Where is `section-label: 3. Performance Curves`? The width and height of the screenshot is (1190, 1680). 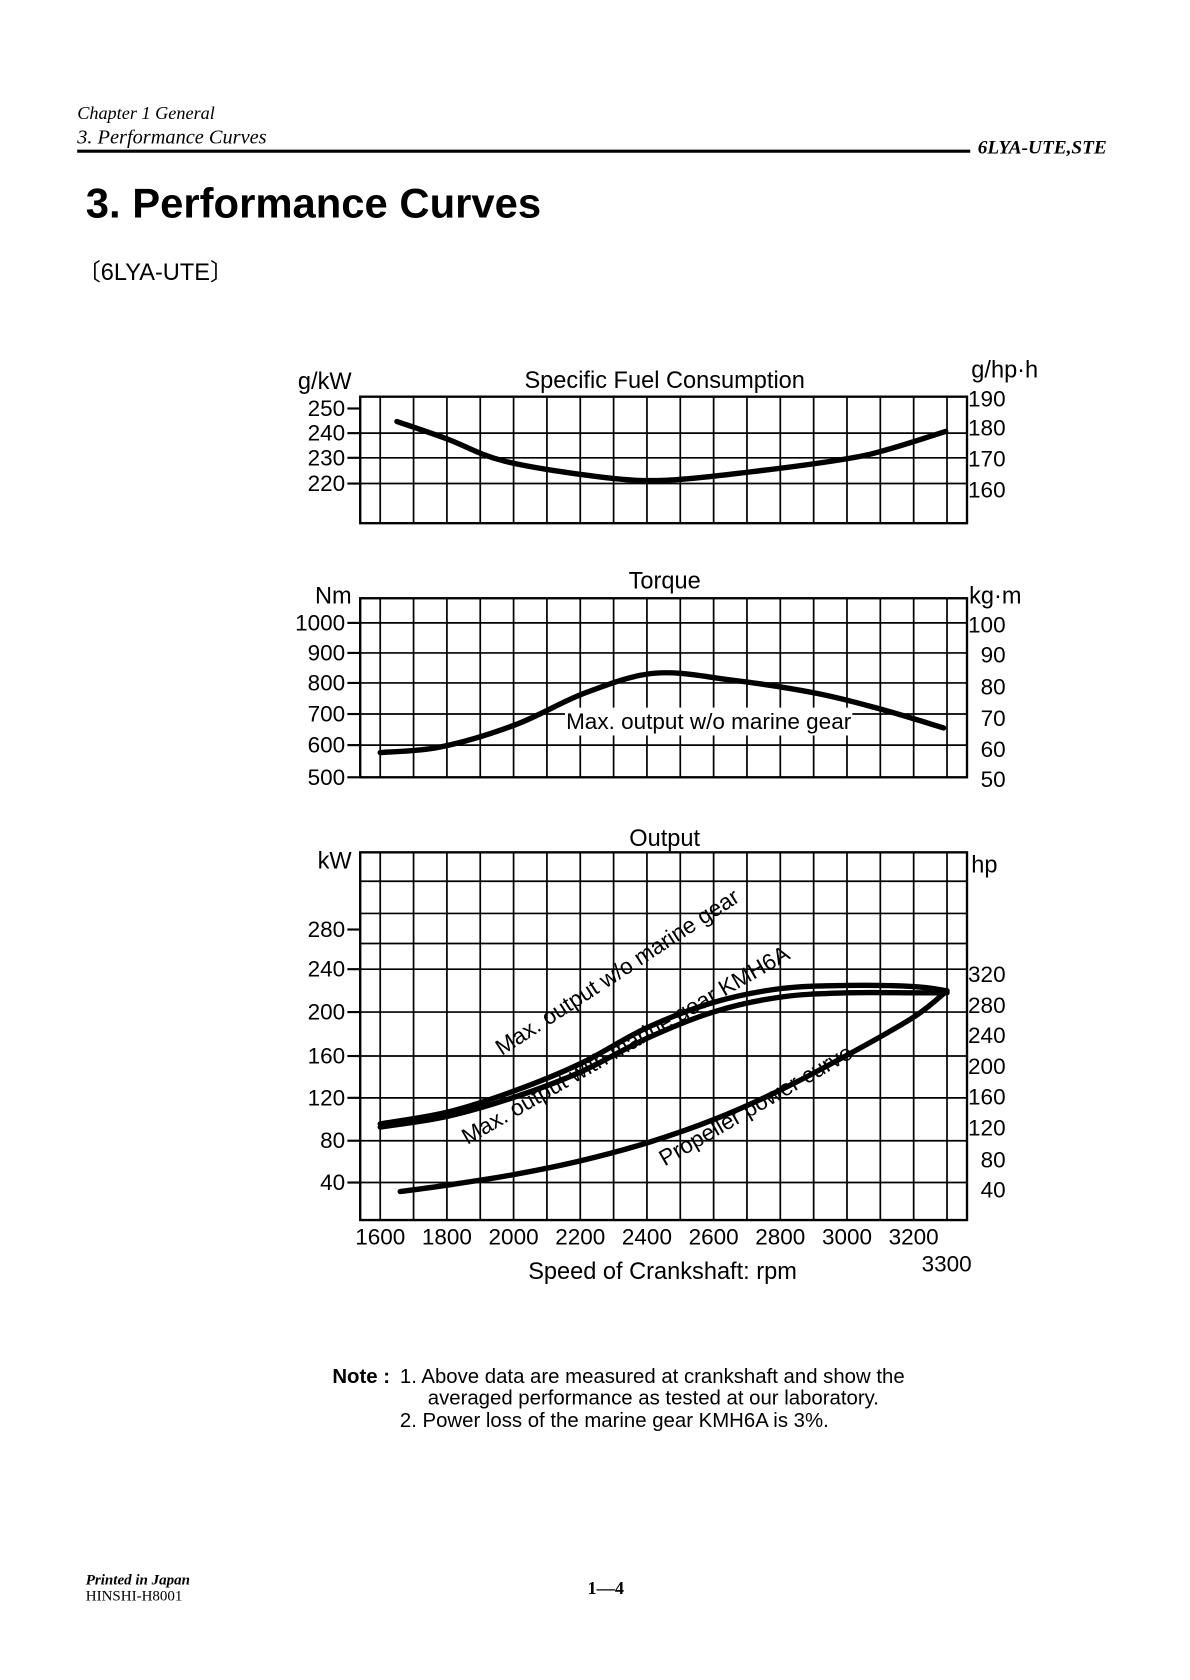 section-label: 3. Performance Curves is located at coordinates (171, 138).